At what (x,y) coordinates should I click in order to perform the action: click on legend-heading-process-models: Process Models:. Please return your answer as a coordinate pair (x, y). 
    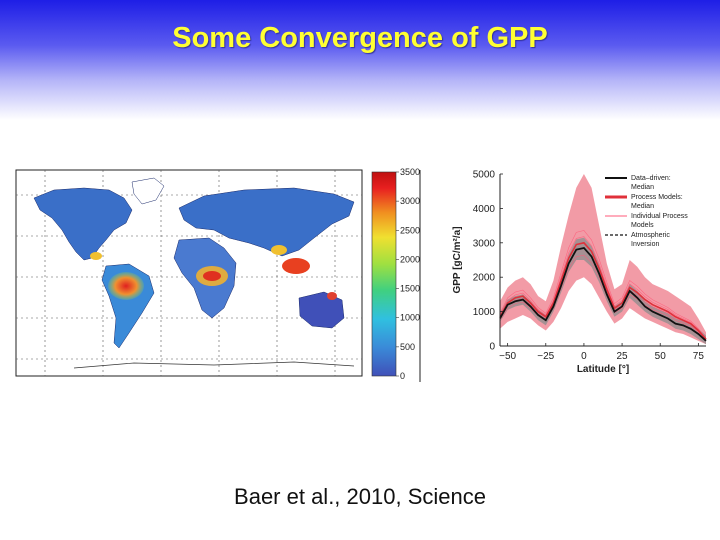
    Looking at the image, I should click on (657, 197).